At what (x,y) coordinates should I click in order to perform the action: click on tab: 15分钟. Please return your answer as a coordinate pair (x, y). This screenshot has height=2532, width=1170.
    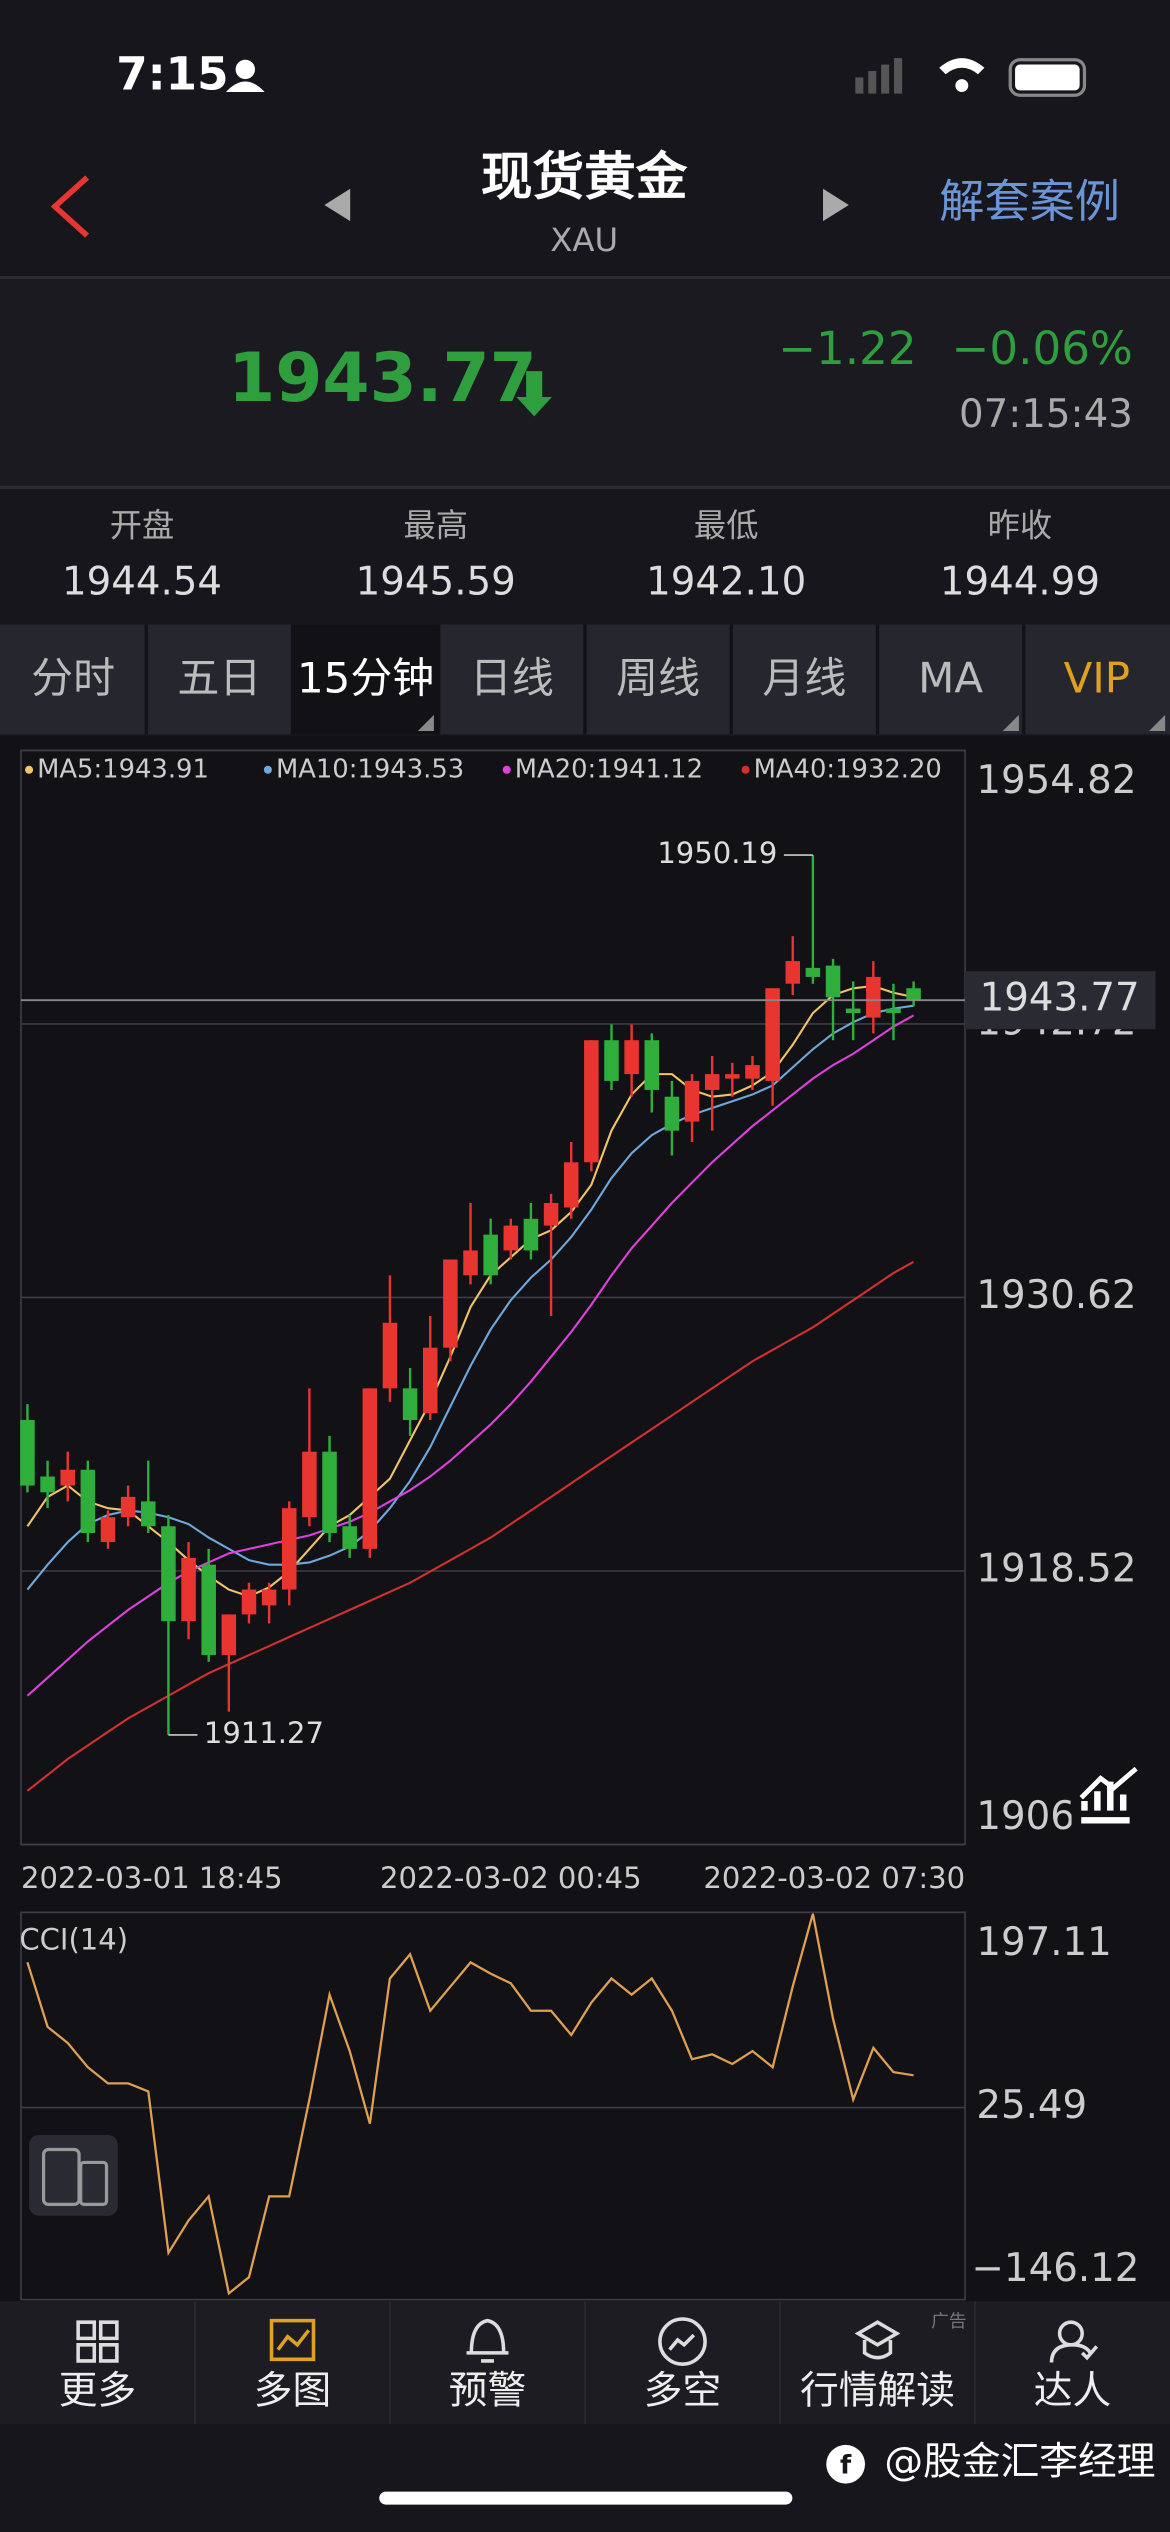
    Looking at the image, I should click on (365, 678).